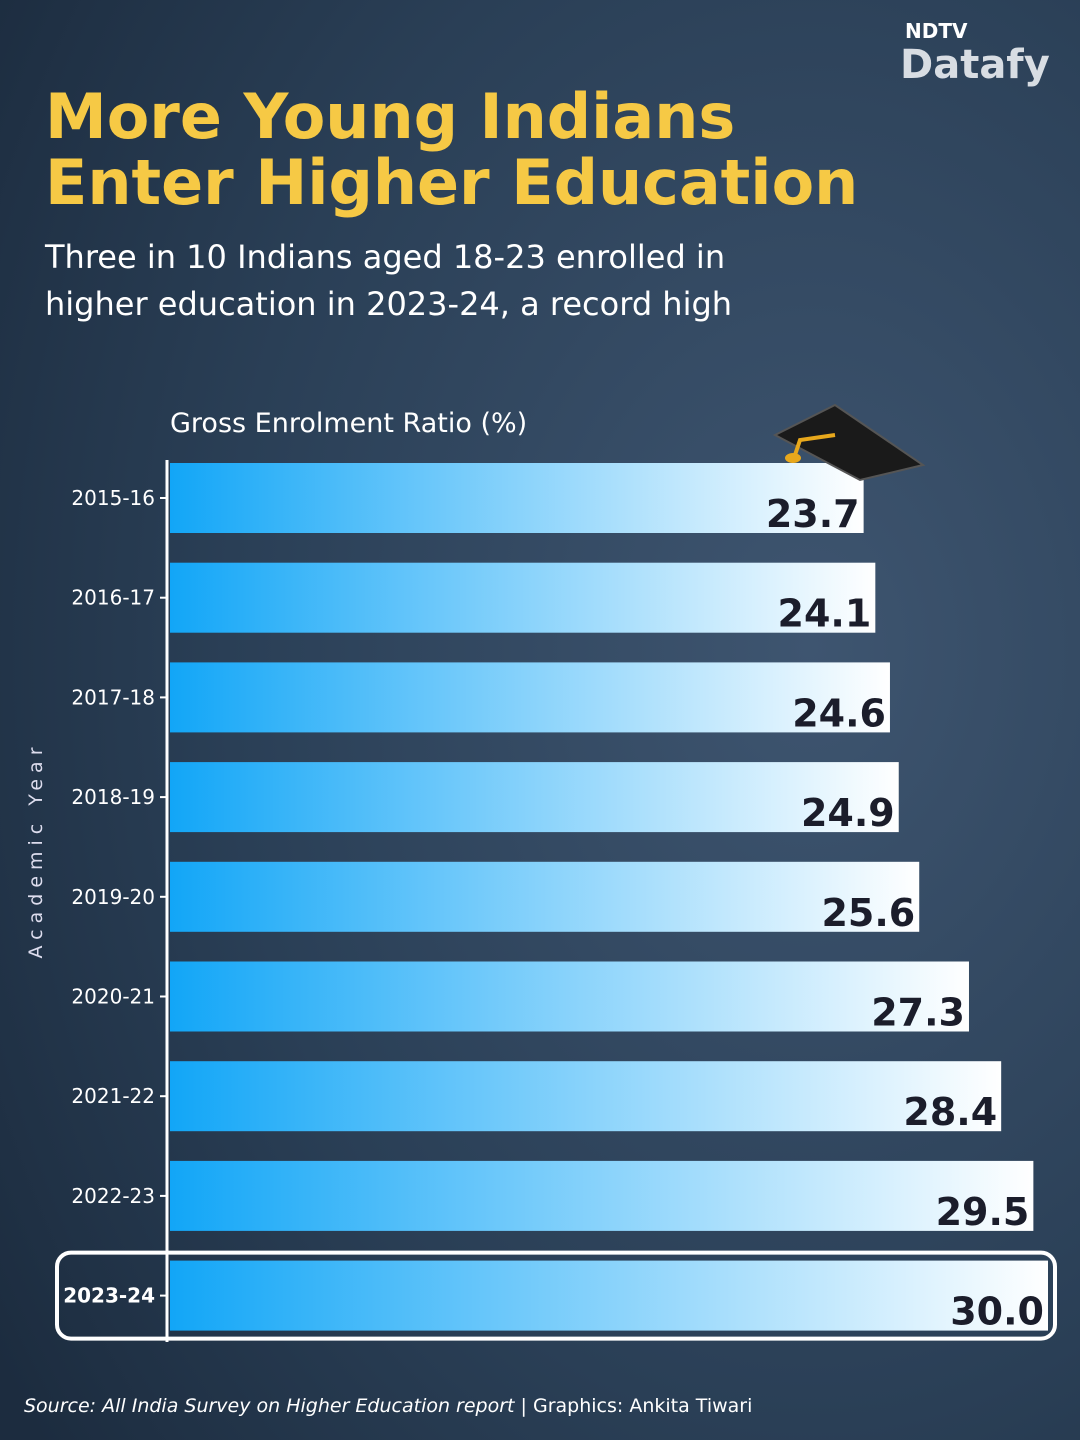  Describe the element at coordinates (825, 614) in the screenshot. I see `value-label: 24.1` at that location.